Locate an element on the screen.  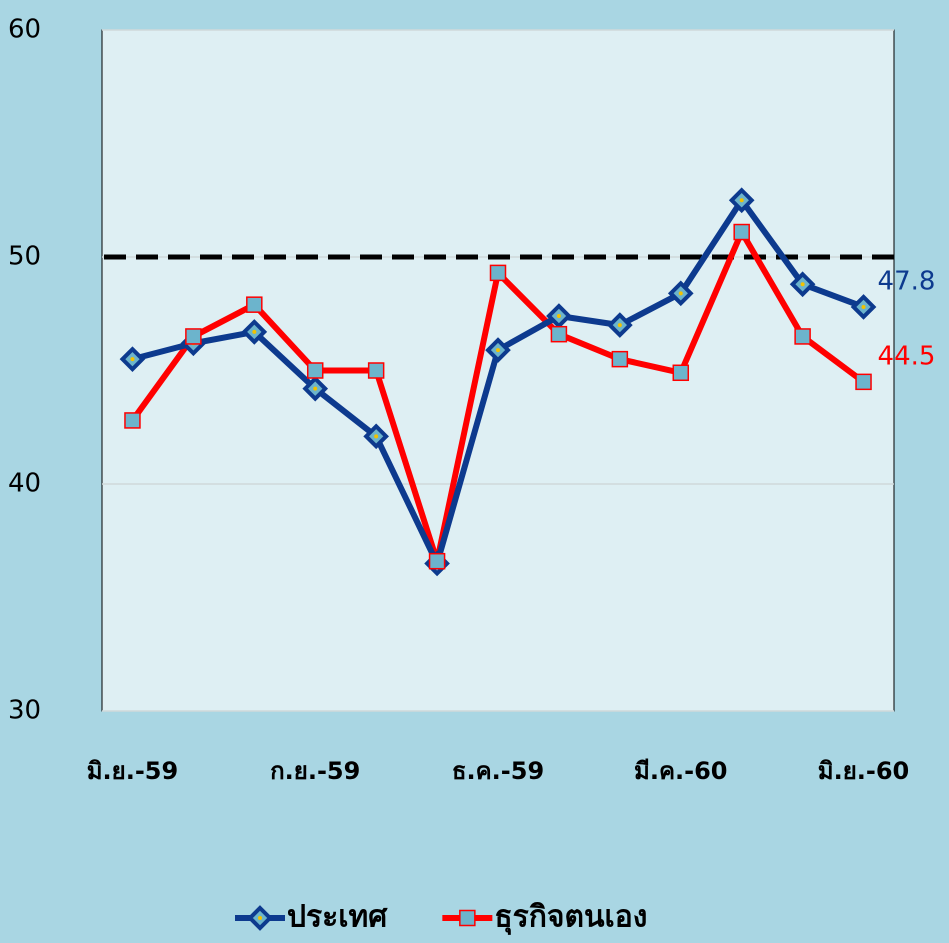
x-tick-label: มิ.ย.-59 is located at coordinates (132, 771).